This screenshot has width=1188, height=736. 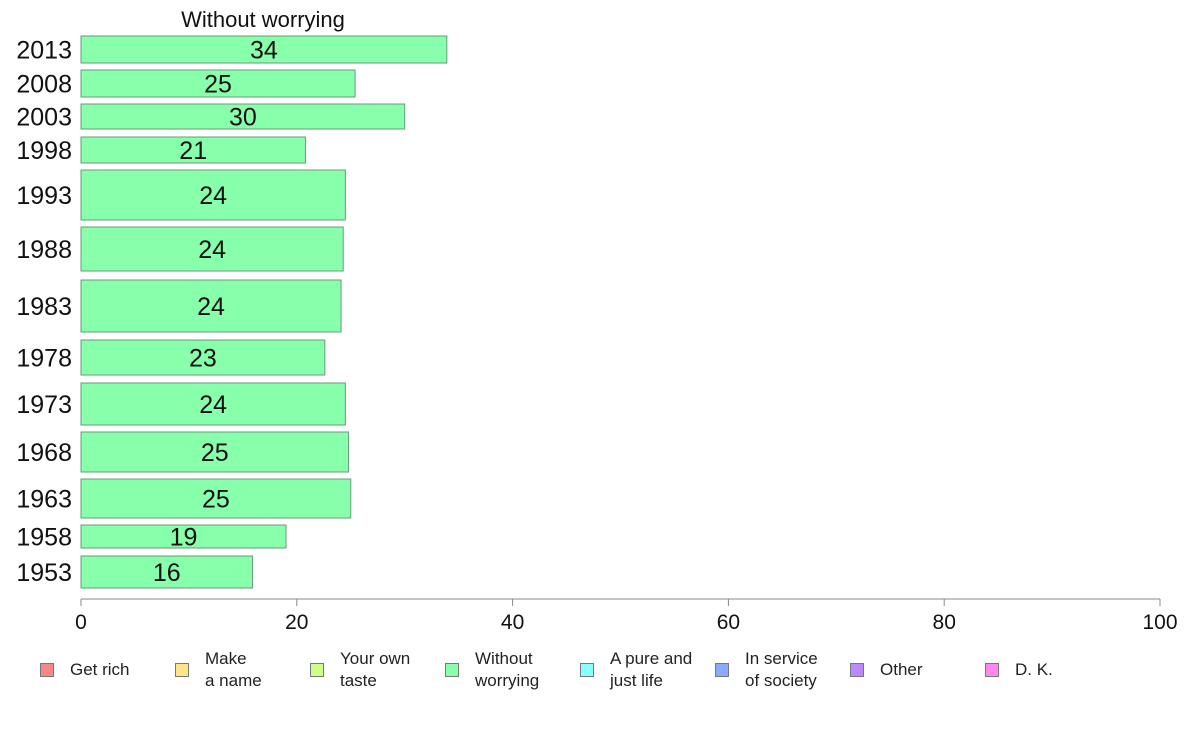 What do you see at coordinates (44, 196) in the screenshot?
I see `category-label-1993: 1993` at bounding box center [44, 196].